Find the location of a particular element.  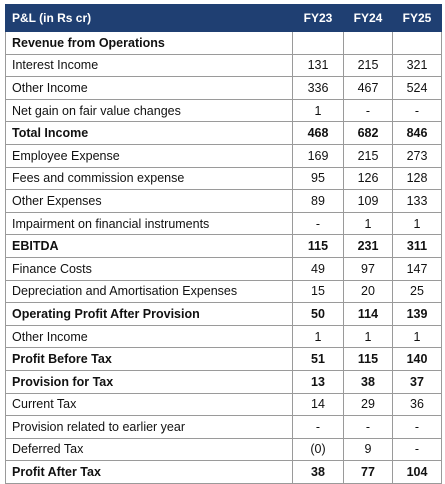

row-value-fy23: 131 is located at coordinates (318, 65).